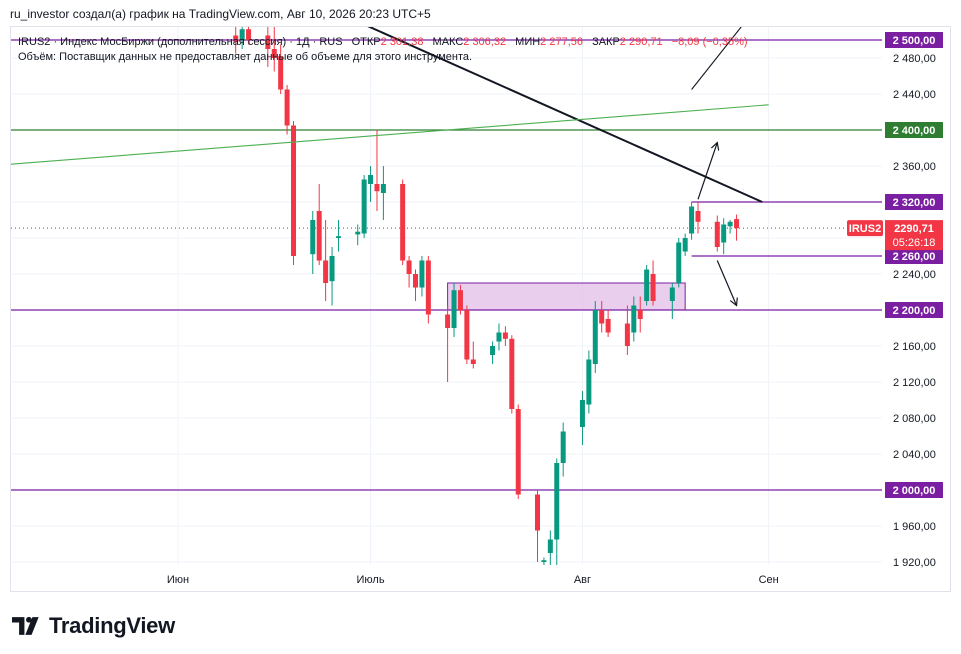 The height and width of the screenshot is (654, 961). What do you see at coordinates (390, 134) in the screenshot?
I see `green-trend` at bounding box center [390, 134].